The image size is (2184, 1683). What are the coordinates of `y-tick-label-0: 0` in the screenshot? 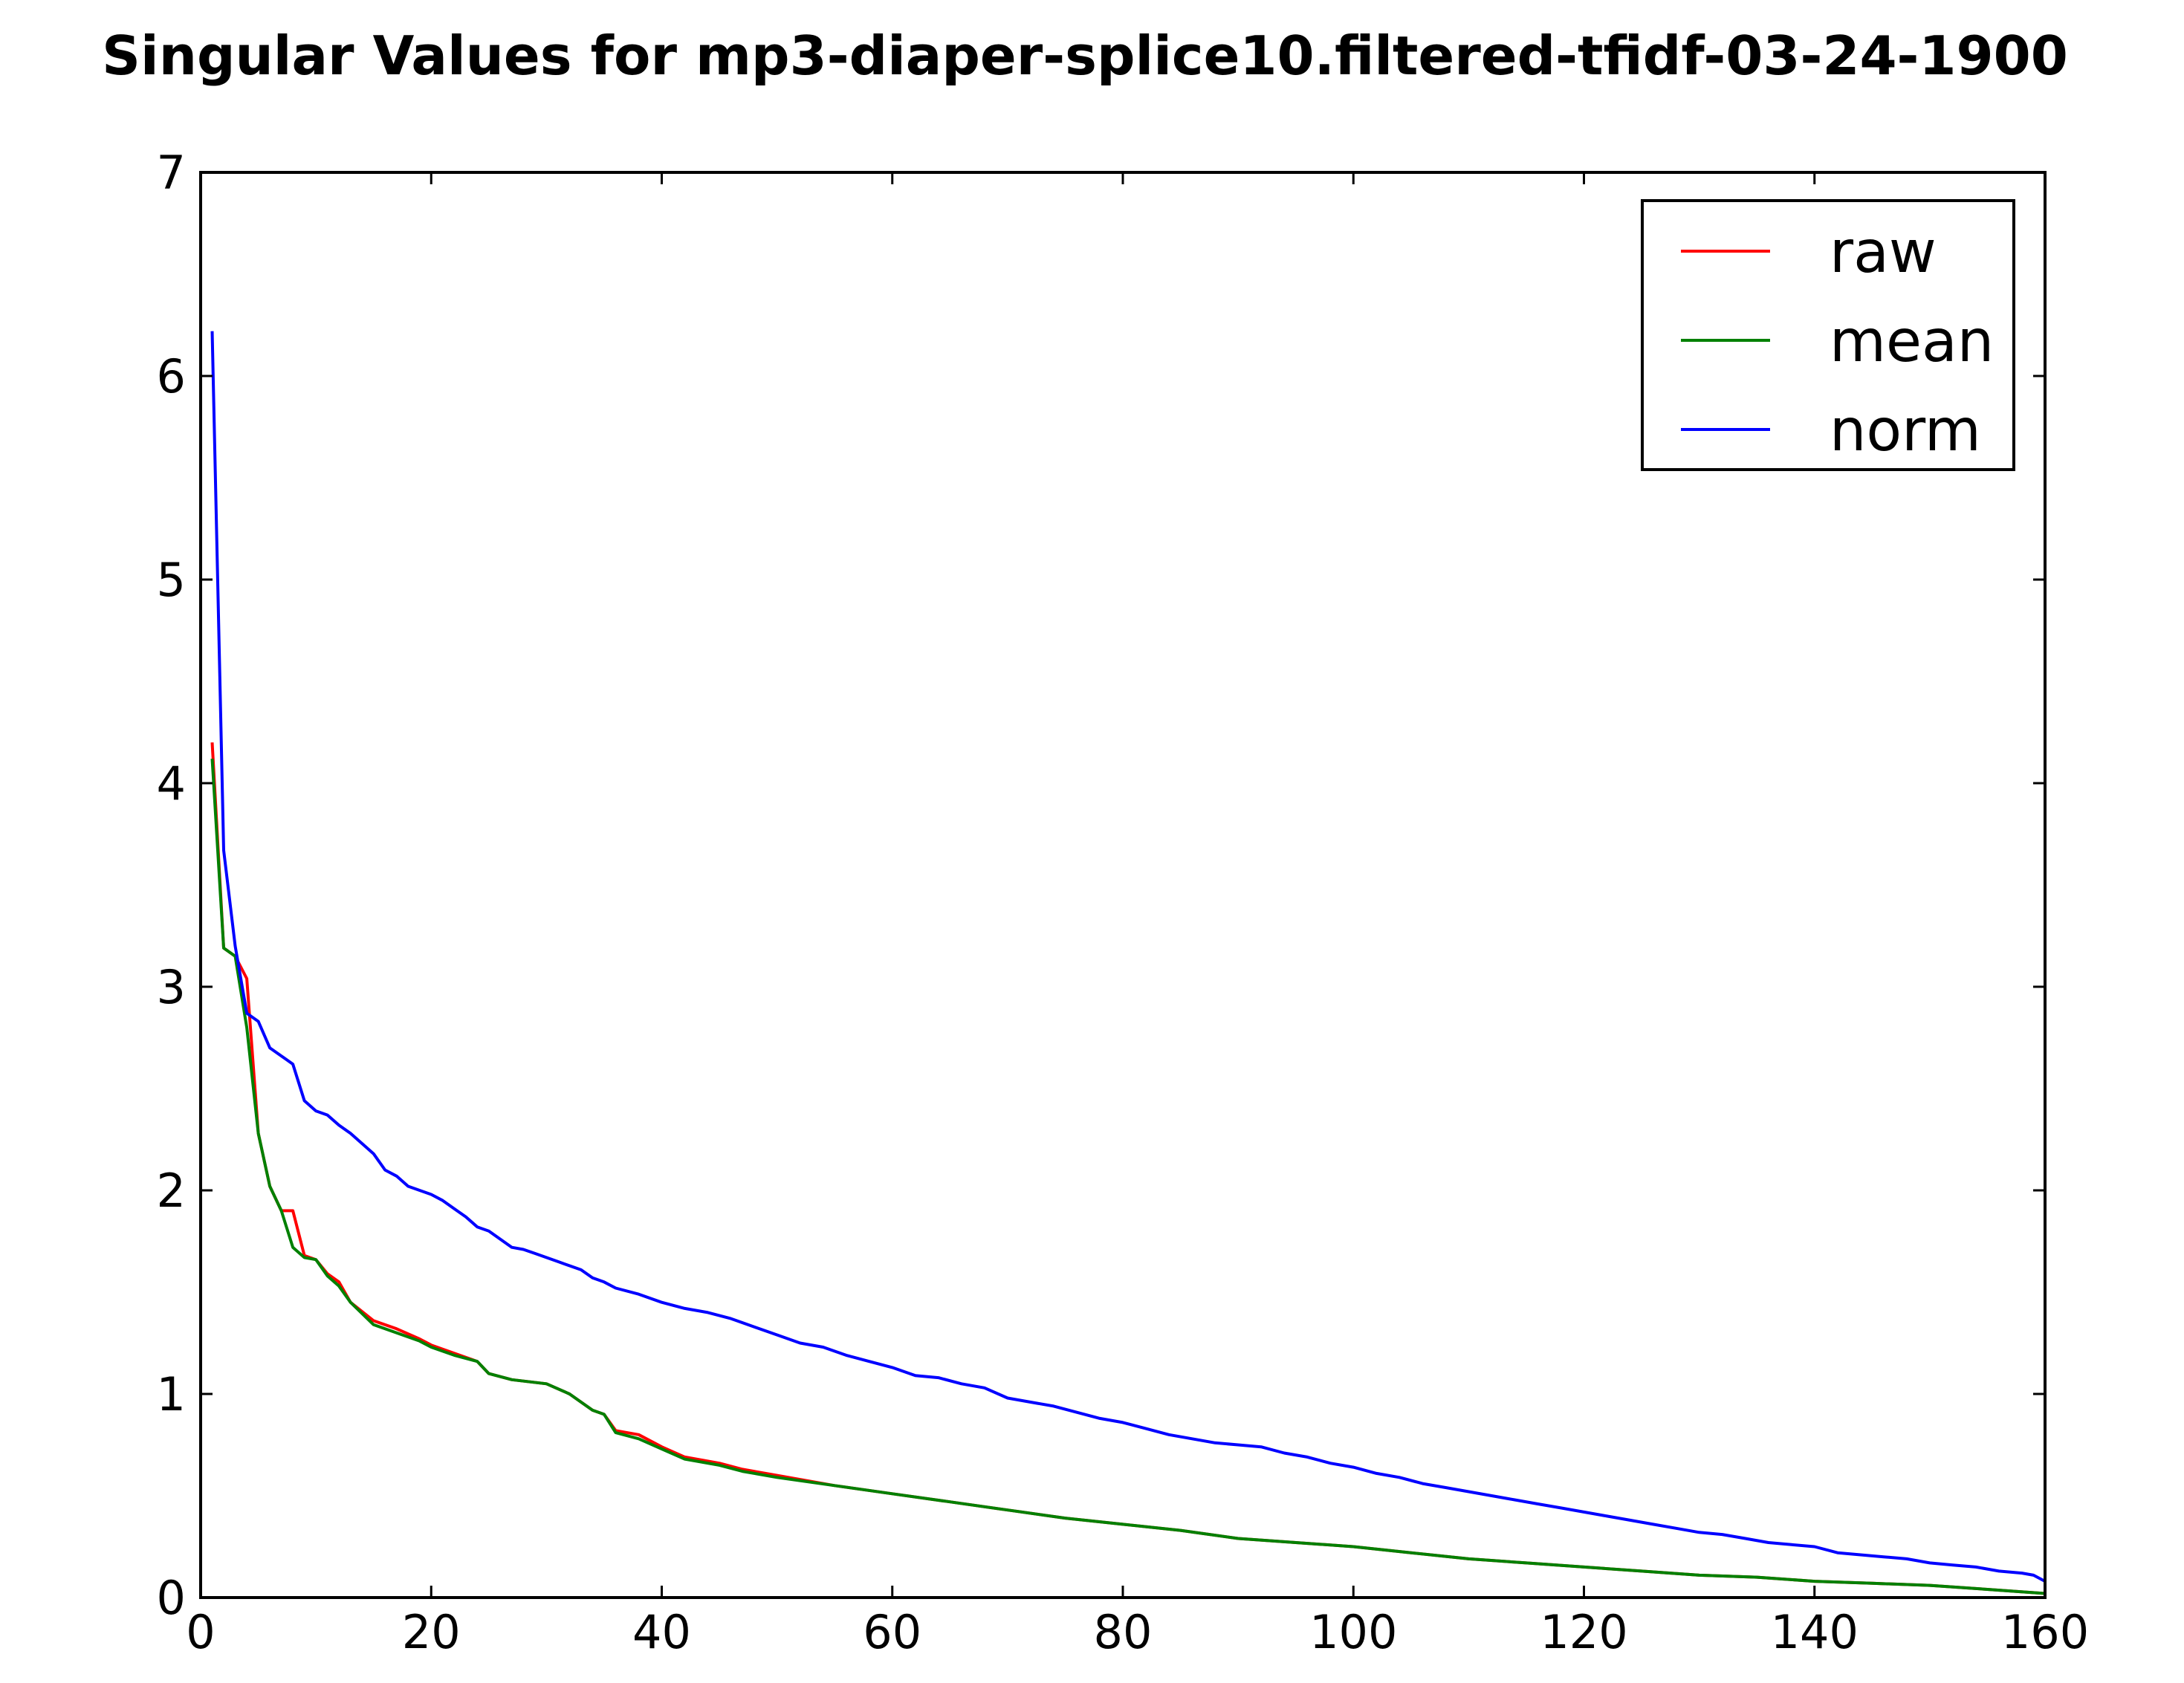 It's located at (172, 1598).